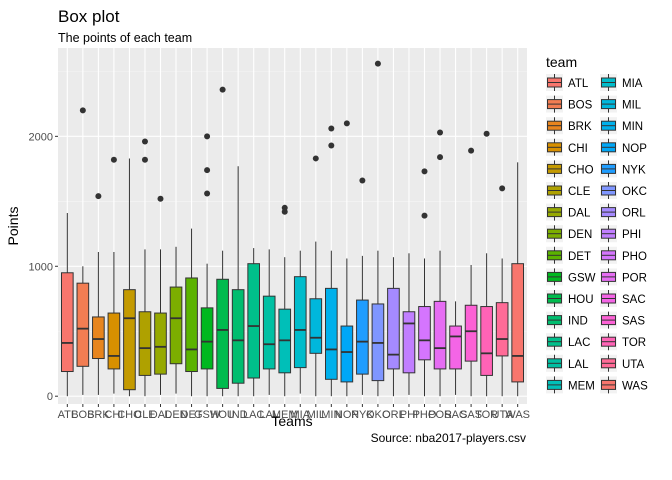 This screenshot has height=480, width=672. I want to click on legend-item-lac: LAC, so click(568, 342).